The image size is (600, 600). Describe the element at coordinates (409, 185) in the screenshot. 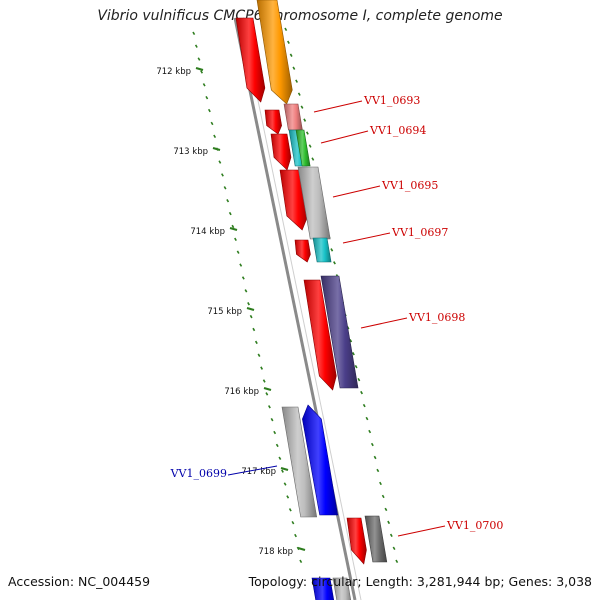

I see `gene-label: VV1_0695` at that location.